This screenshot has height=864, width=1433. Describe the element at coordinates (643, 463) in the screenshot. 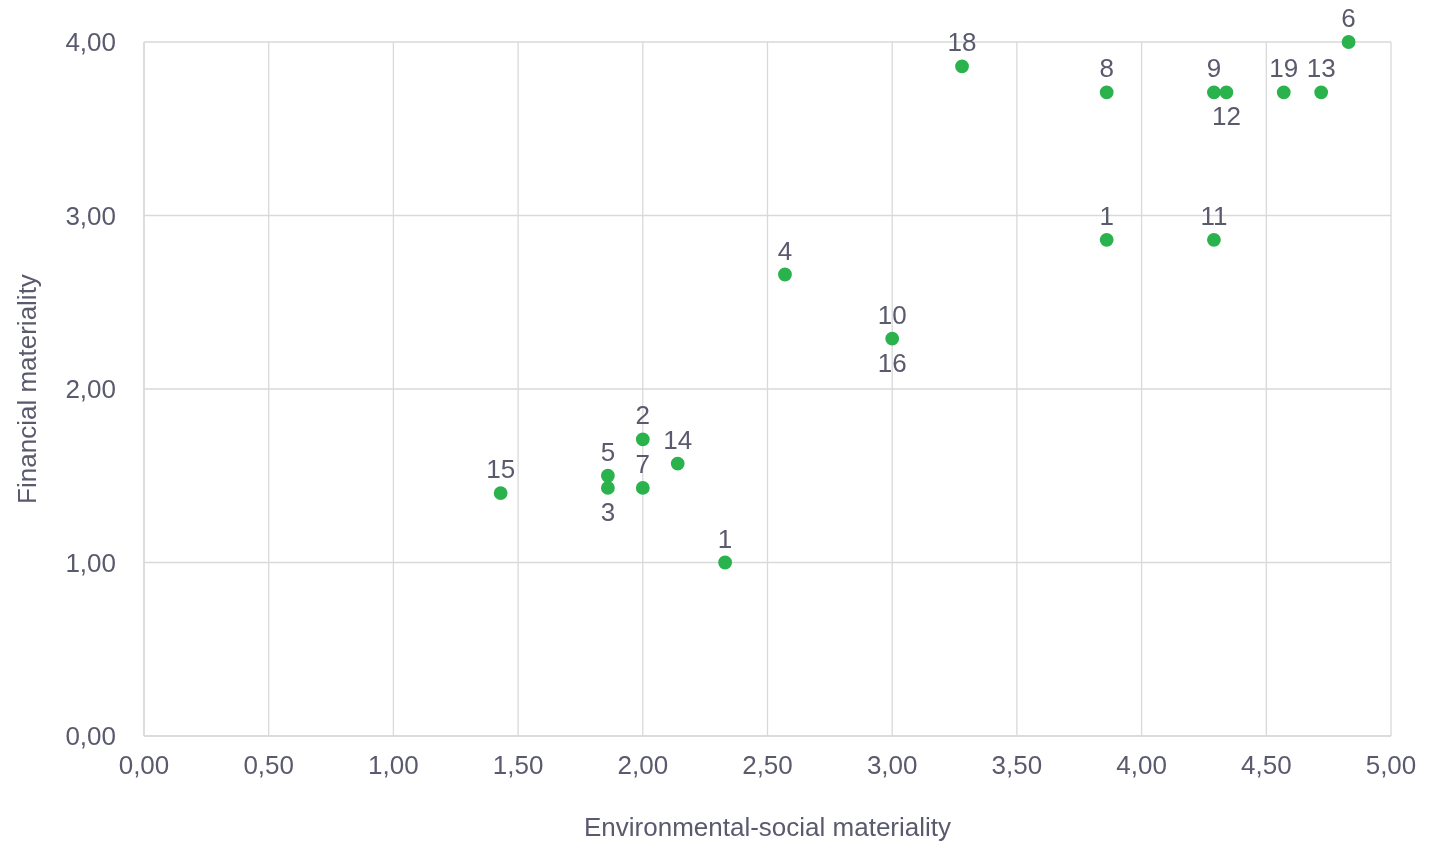

I see `annotation: 7` at that location.